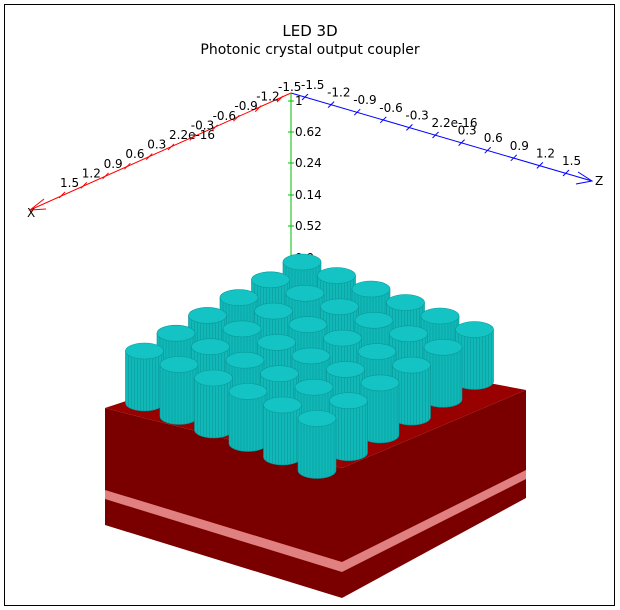 The image size is (620, 610). I want to click on substrate-stripe-right, so click(434, 521).